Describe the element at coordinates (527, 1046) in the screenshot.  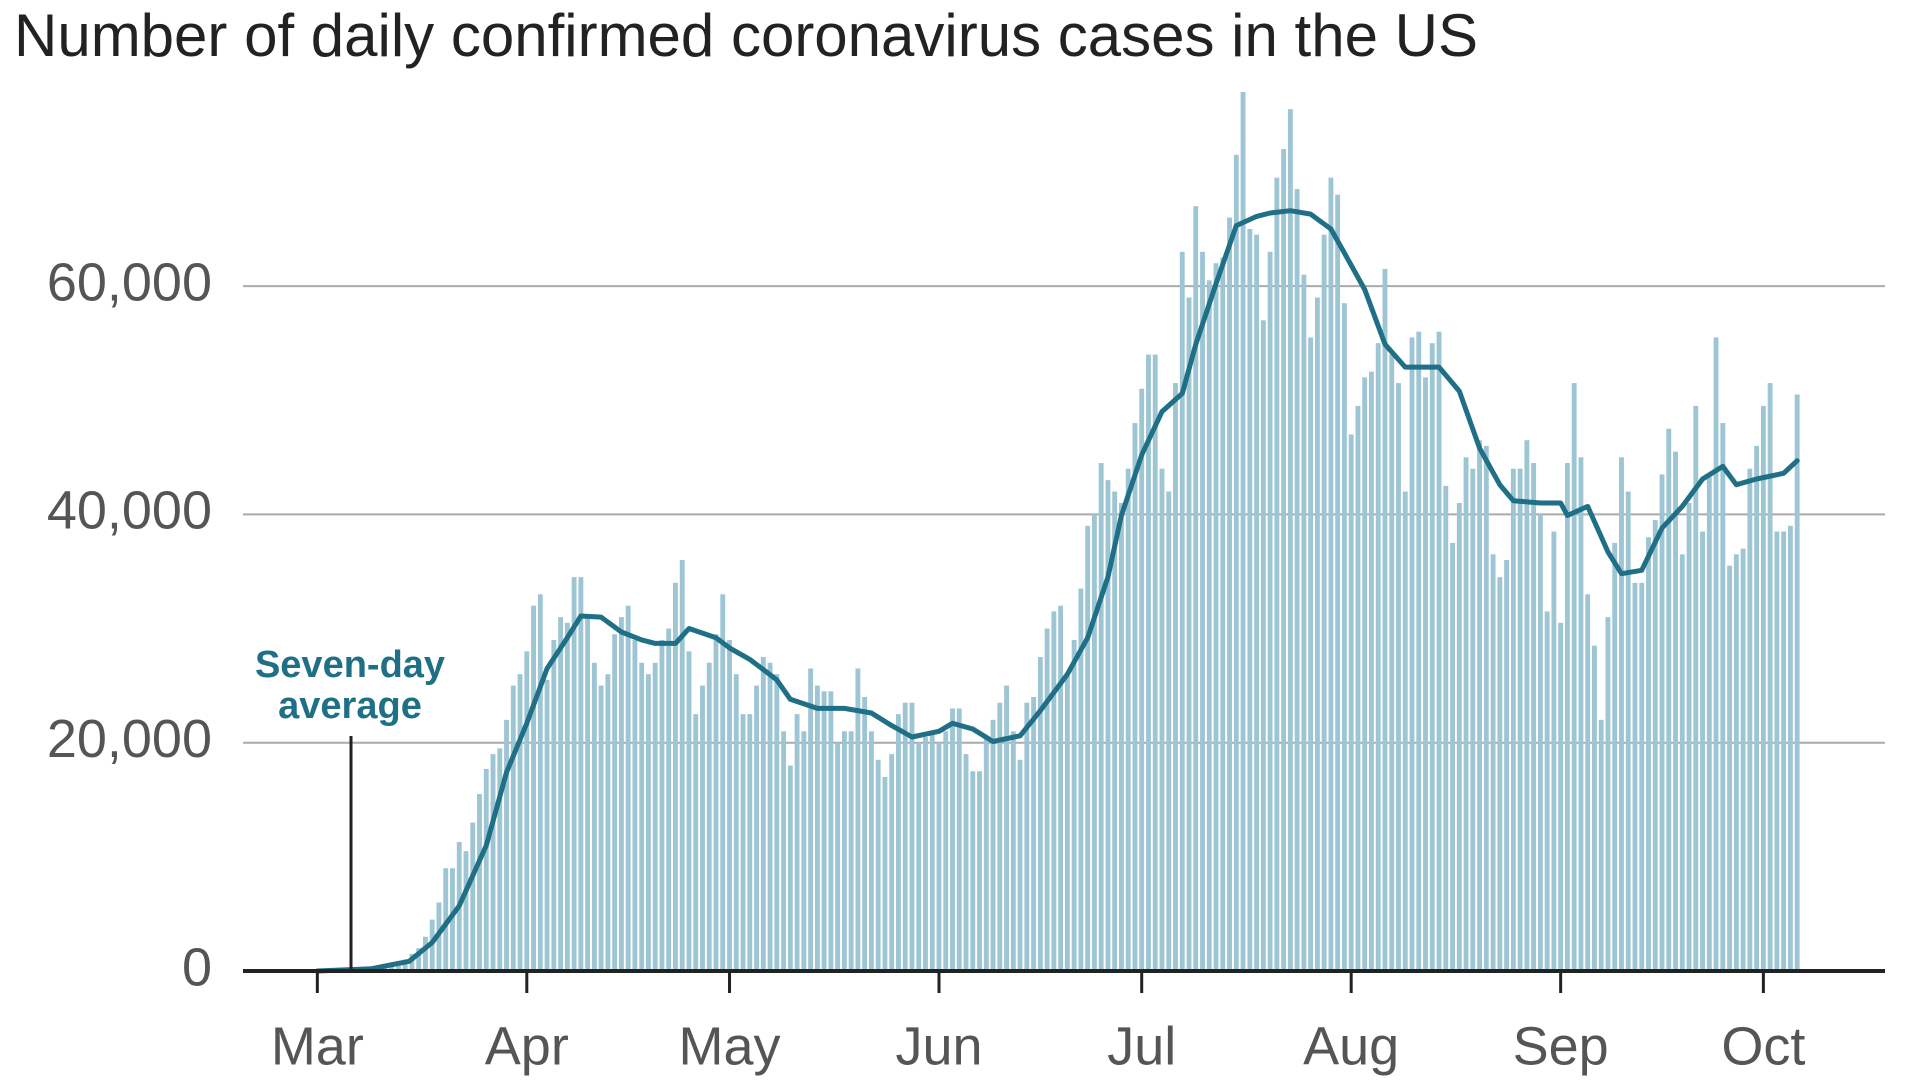
I see `x-tick-label: Apr` at that location.